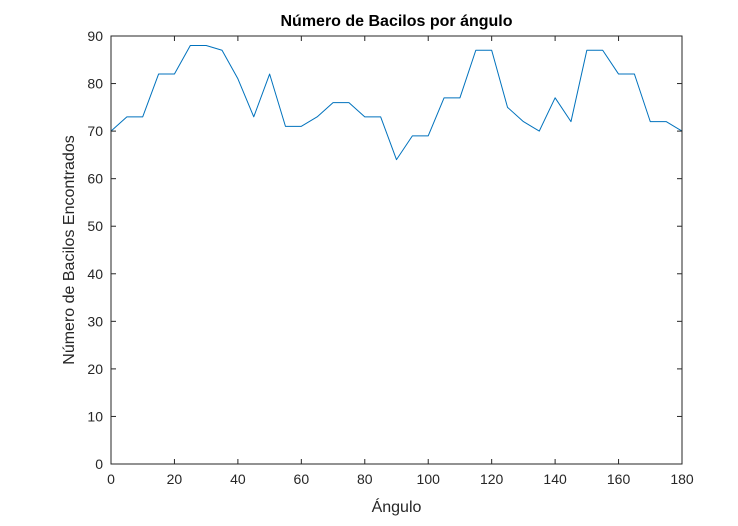  What do you see at coordinates (95, 416) in the screenshot?
I see `y-tick-label: 10` at bounding box center [95, 416].